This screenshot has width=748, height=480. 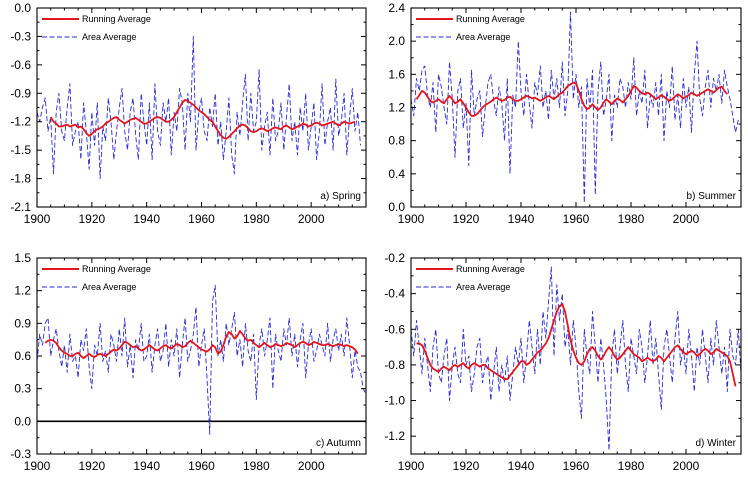 I want to click on summer-y-tick-label: 0.8, so click(x=396, y=141).